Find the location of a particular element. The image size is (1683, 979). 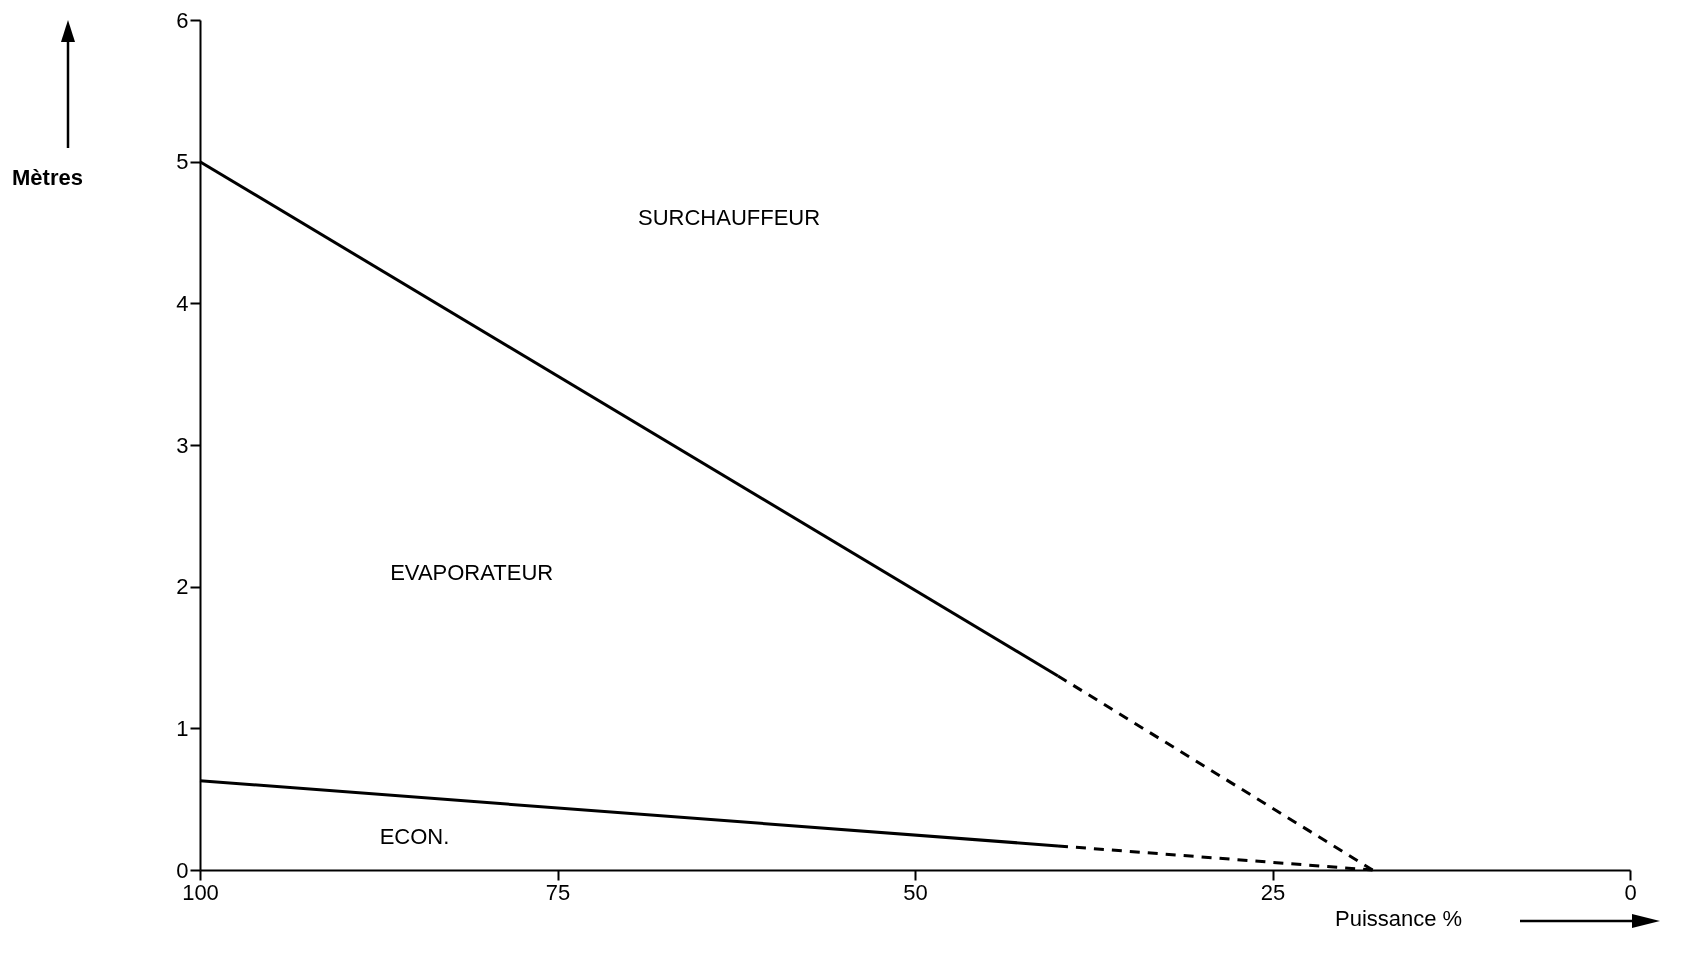

y-tick-label: 6 is located at coordinates (182, 20).